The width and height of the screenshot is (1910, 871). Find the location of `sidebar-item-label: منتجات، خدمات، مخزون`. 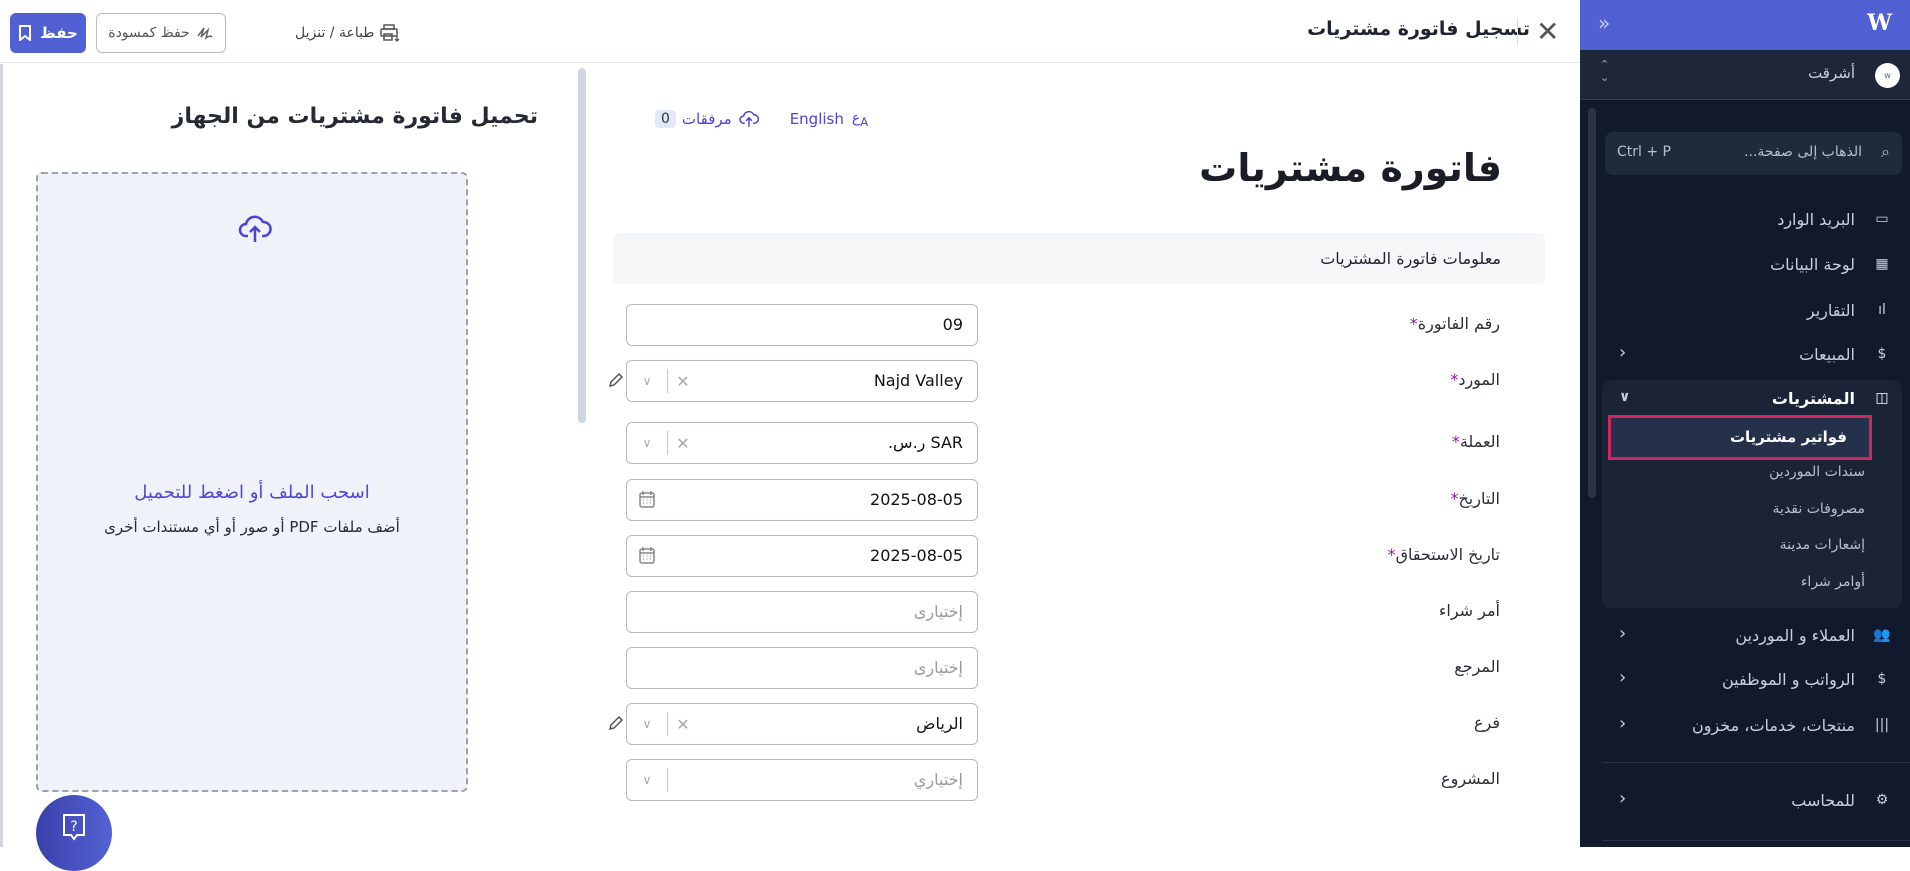

sidebar-item-label: منتجات، خدمات، مخزون is located at coordinates (1773, 725).